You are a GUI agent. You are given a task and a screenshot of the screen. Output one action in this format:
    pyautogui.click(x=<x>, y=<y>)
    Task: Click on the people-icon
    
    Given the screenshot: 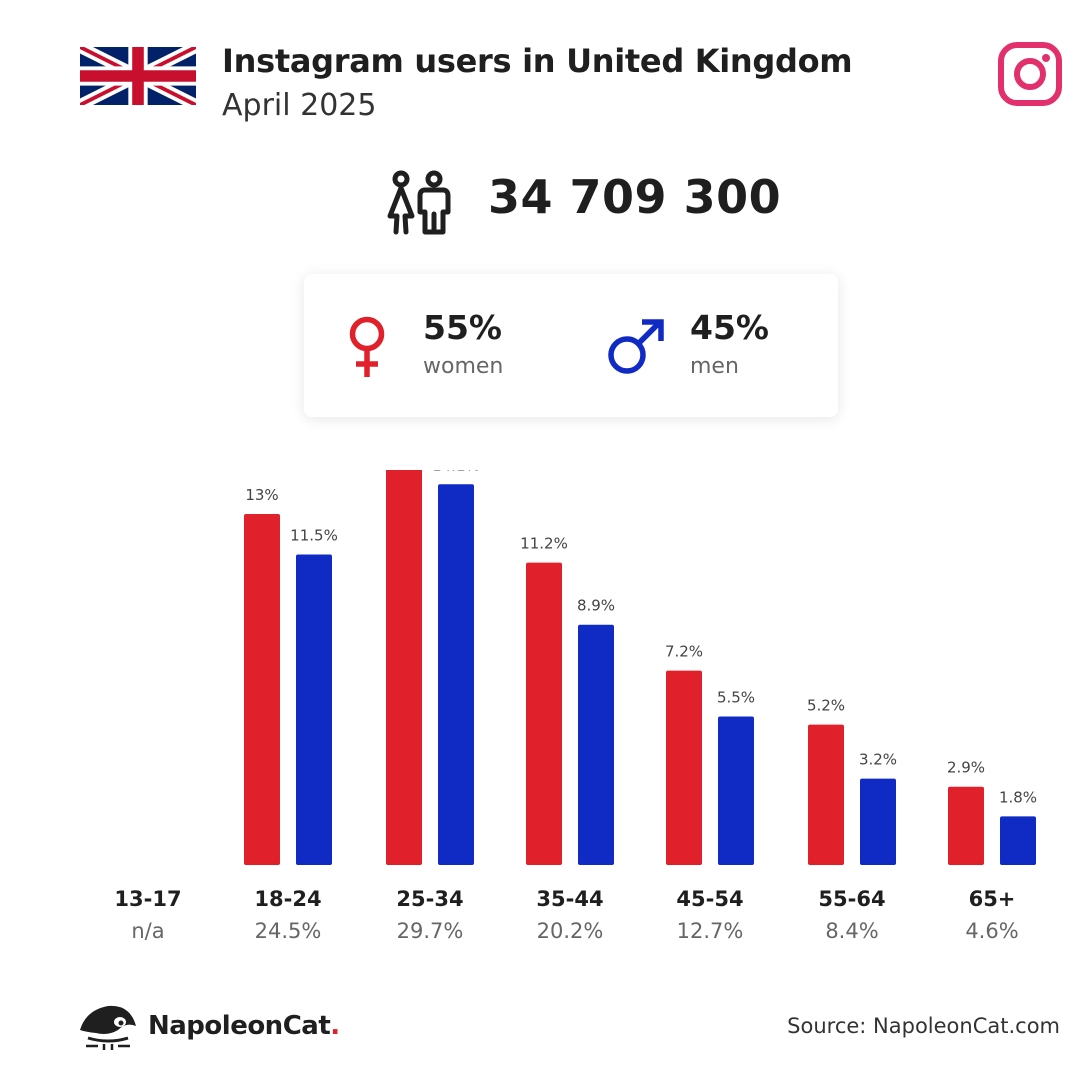 What is the action you would take?
    pyautogui.click(x=419, y=202)
    